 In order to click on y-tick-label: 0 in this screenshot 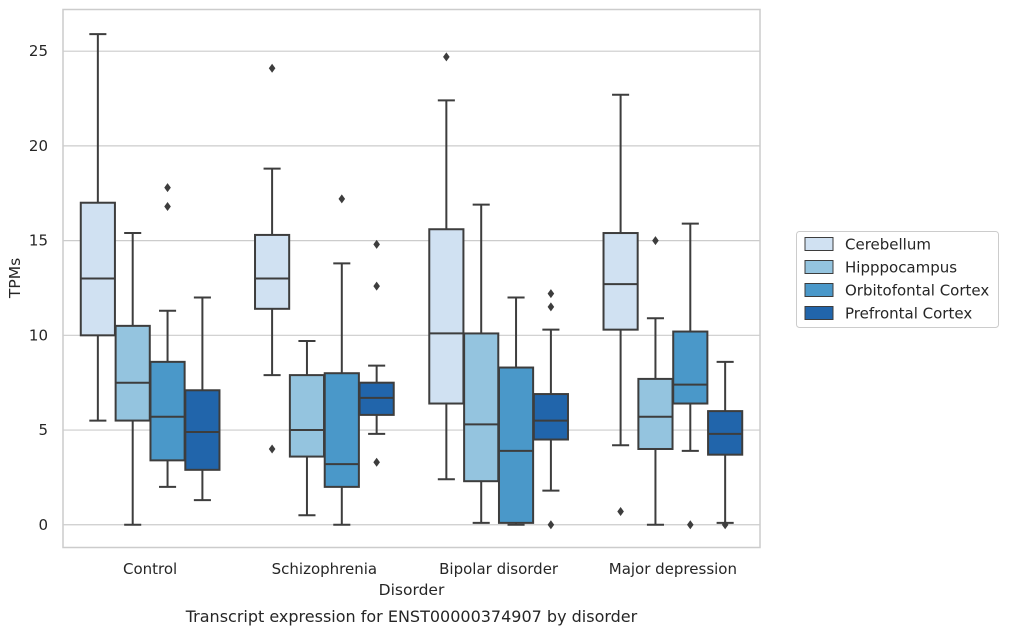, I will do `click(43, 525)`.